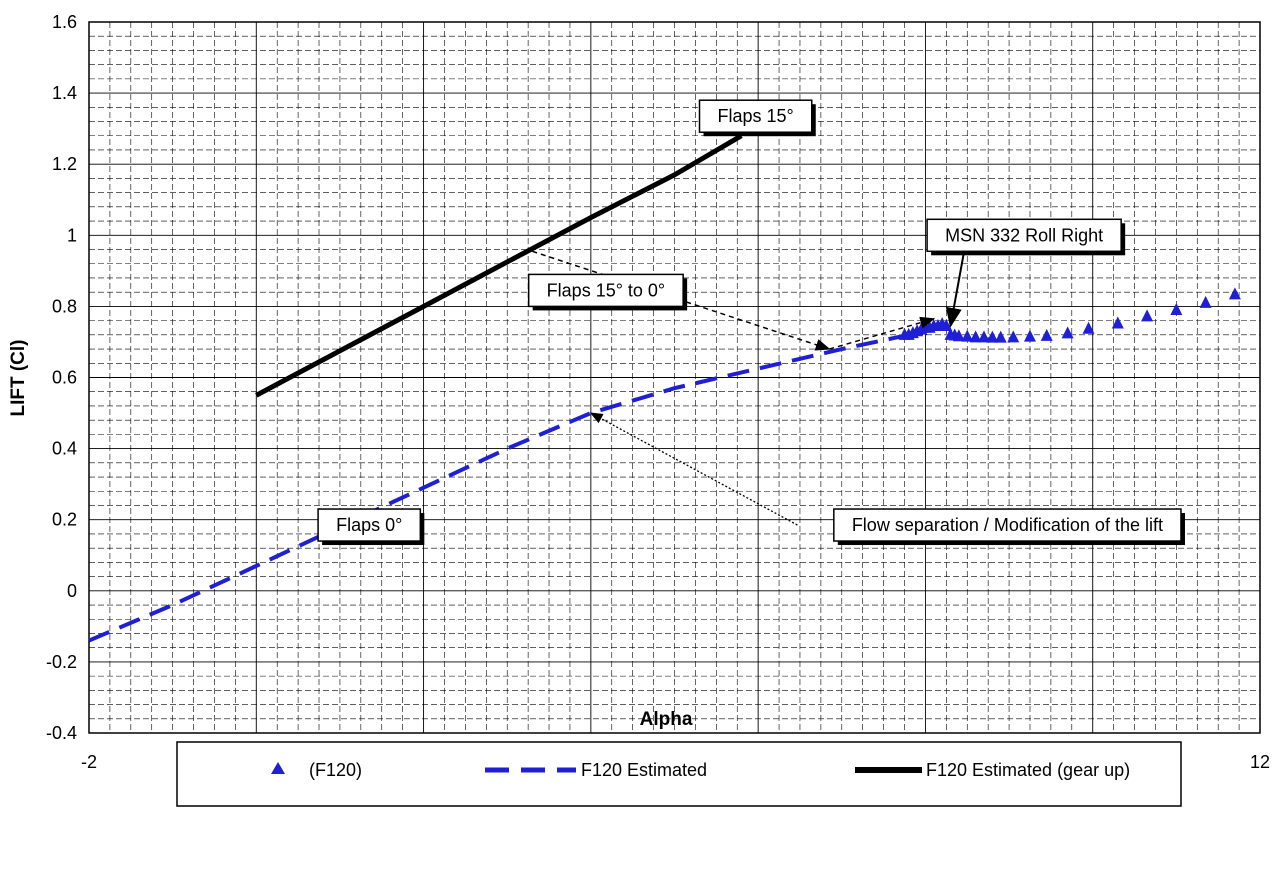  What do you see at coordinates (72, 591) in the screenshot?
I see `y-tick-label: 0` at bounding box center [72, 591].